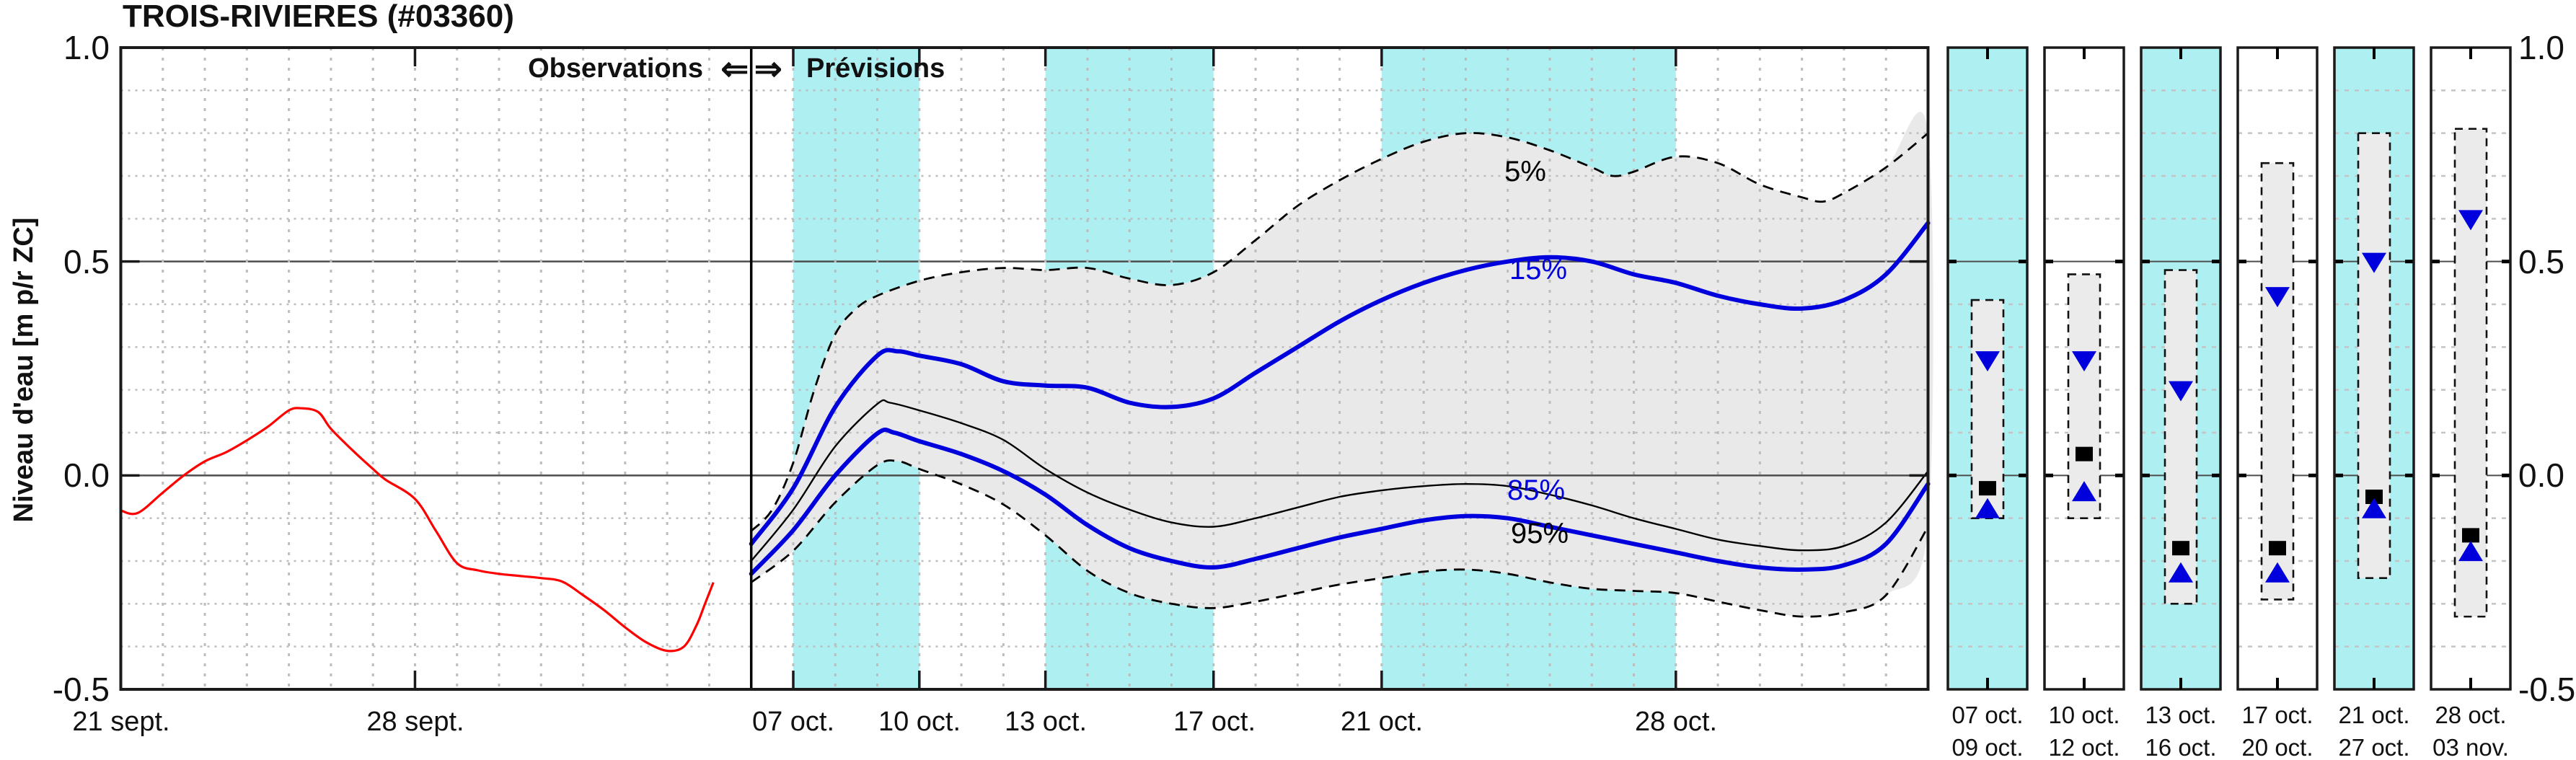  What do you see at coordinates (2181, 747) in the screenshot?
I see `panel-3-end-date: 16 oct.` at bounding box center [2181, 747].